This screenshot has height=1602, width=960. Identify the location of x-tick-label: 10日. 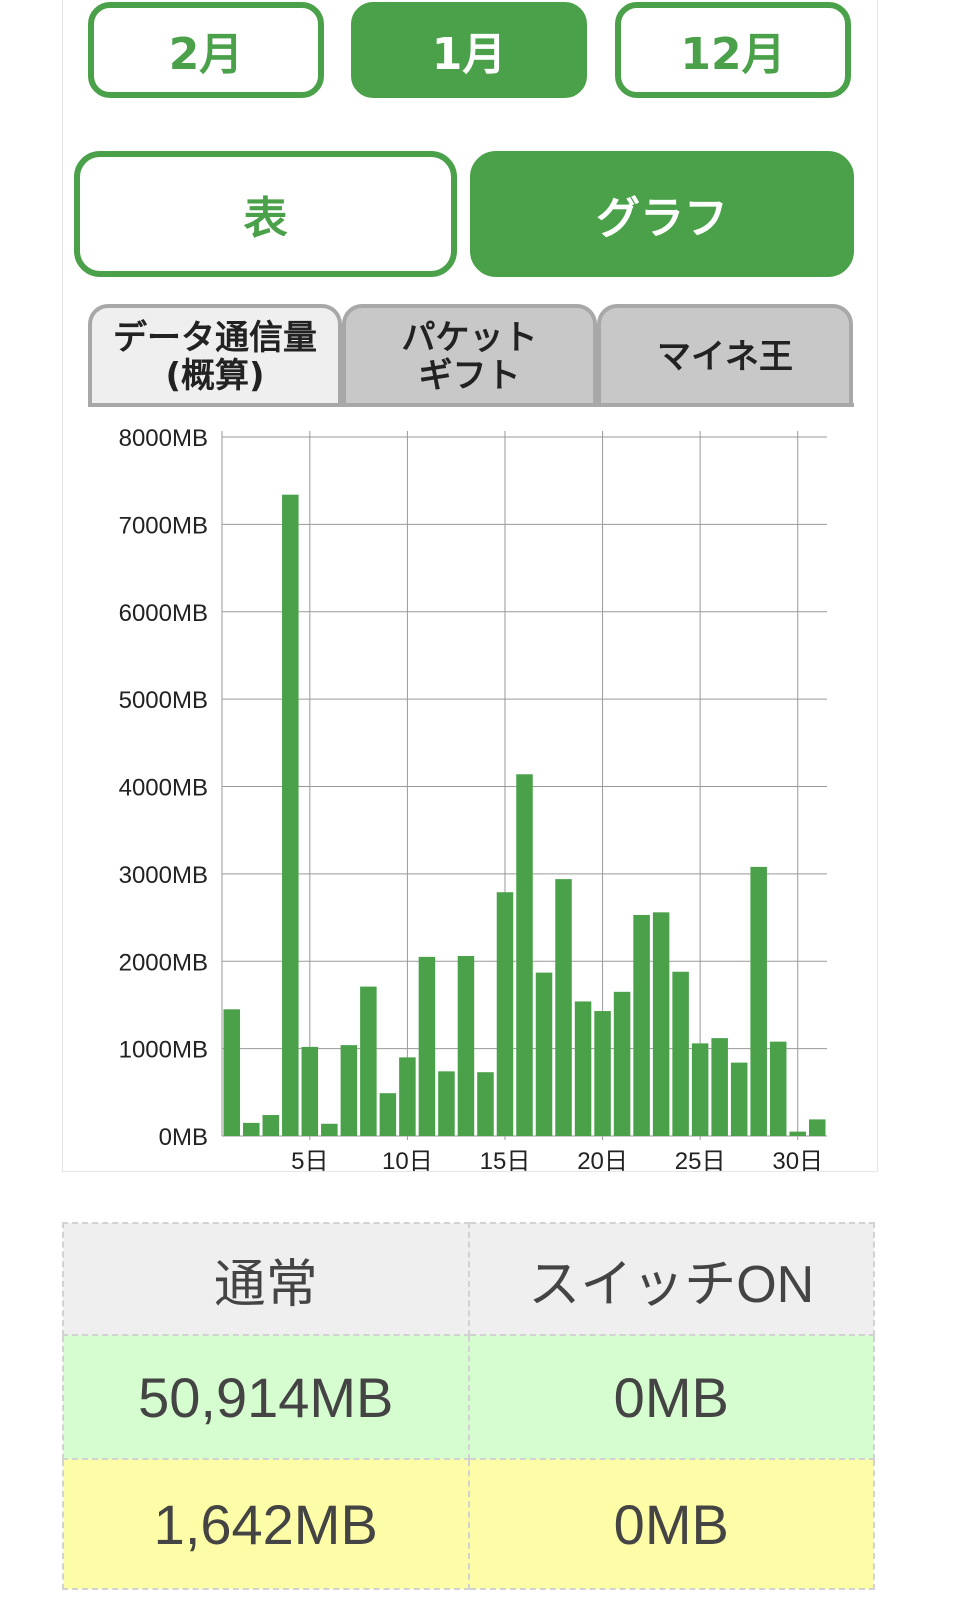
(407, 1161).